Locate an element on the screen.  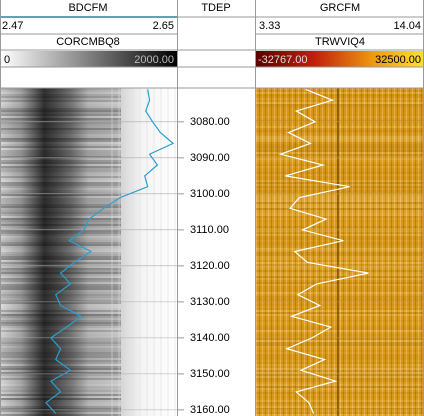
curve-name: BDCFM is located at coordinates (87, 8).